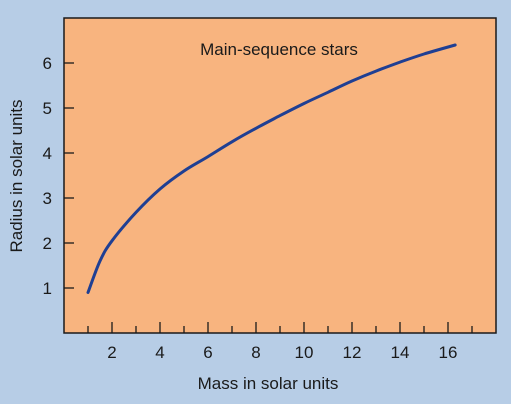 This screenshot has width=511, height=404. Describe the element at coordinates (352, 352) in the screenshot. I see `x-tick-label: 12` at that location.